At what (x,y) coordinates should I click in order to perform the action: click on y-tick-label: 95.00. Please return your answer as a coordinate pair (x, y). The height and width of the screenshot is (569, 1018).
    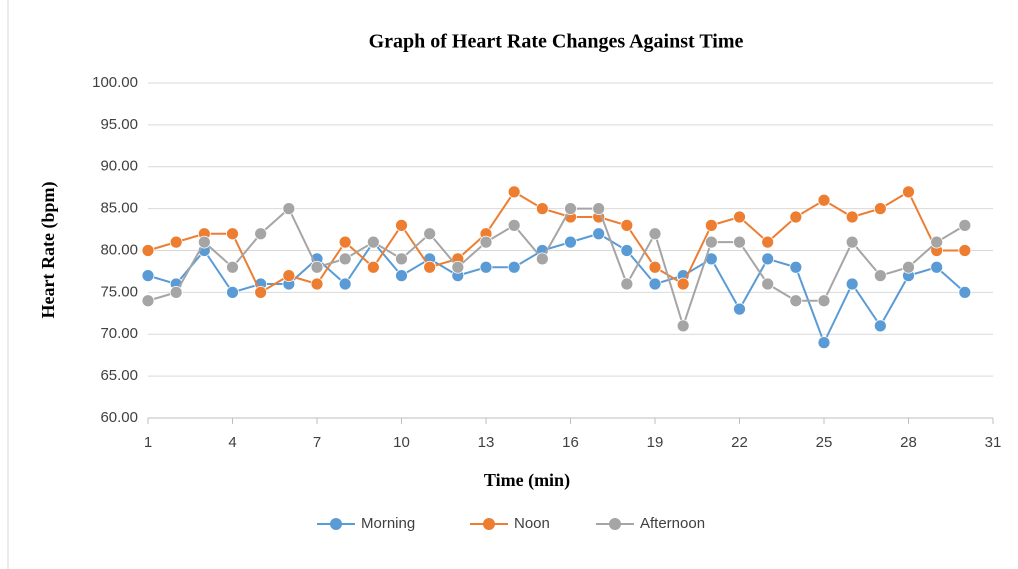
    Looking at the image, I should click on (119, 124).